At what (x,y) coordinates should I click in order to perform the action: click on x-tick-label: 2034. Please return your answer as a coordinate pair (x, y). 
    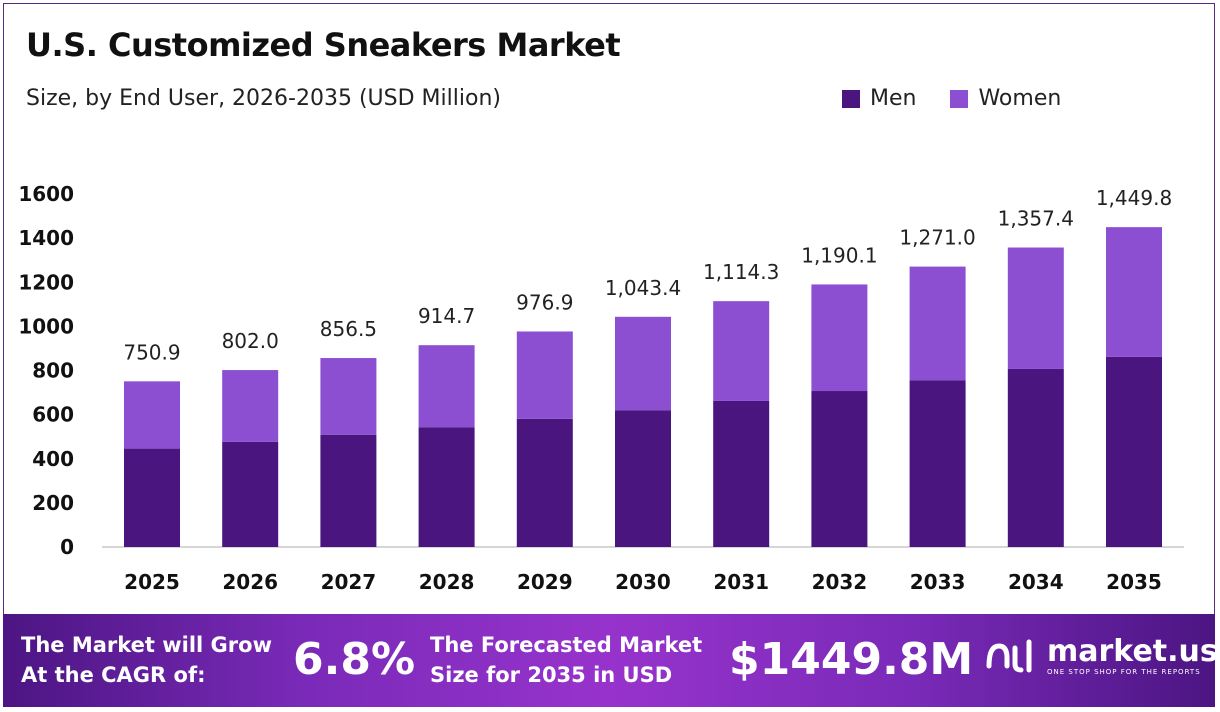
    Looking at the image, I should click on (1036, 582).